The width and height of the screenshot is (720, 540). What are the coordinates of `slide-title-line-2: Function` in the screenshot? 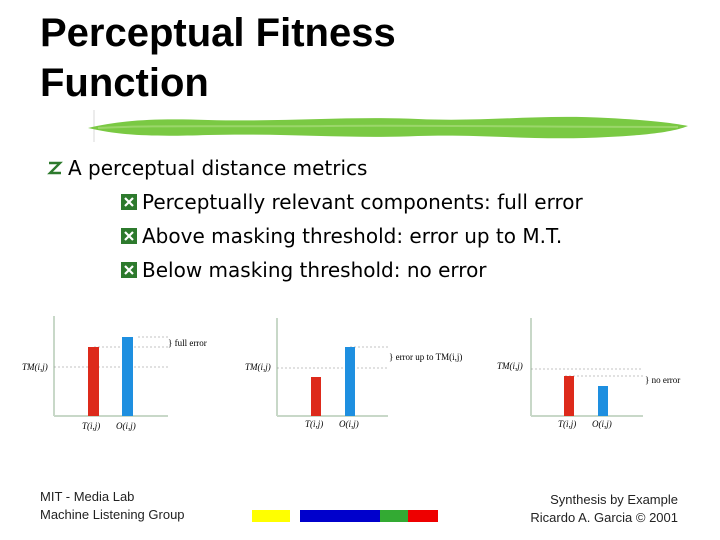 It's located at (124, 83).